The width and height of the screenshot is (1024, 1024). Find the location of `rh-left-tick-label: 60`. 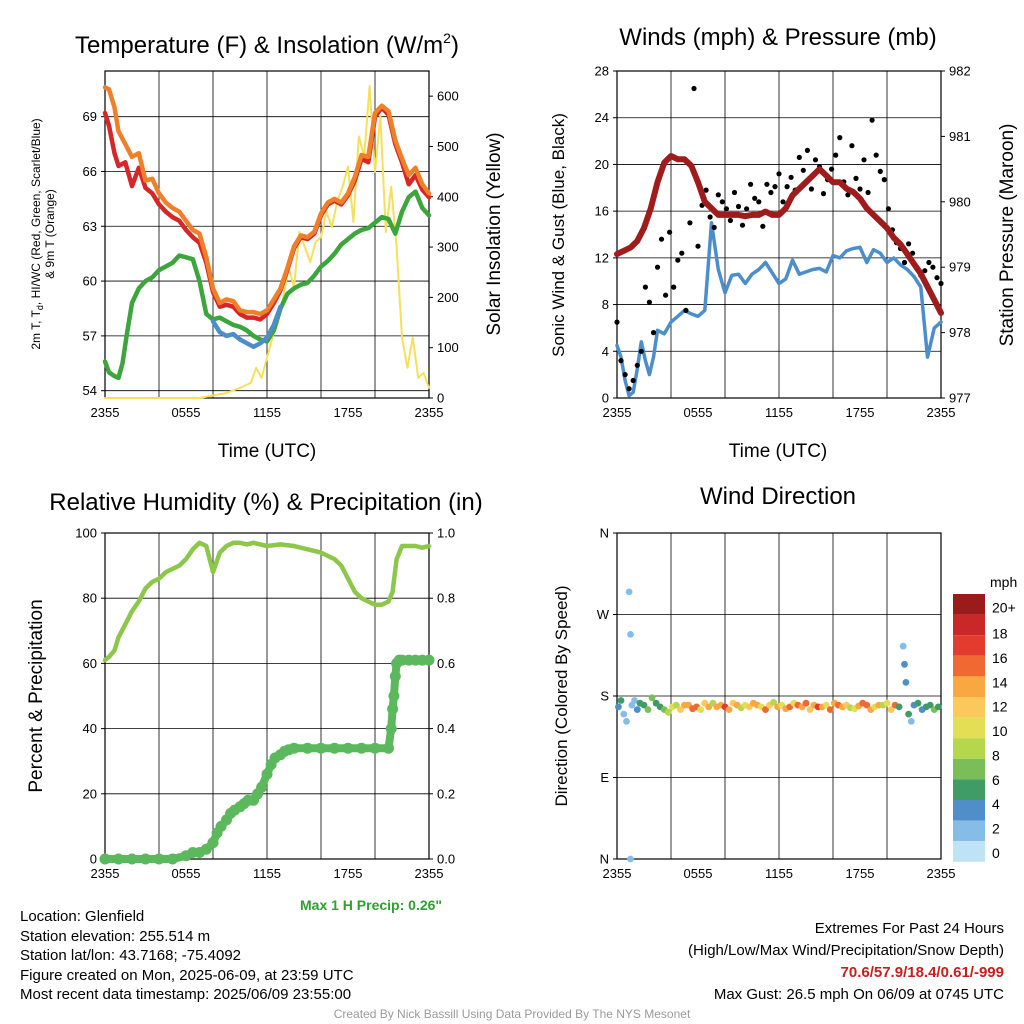

rh-left-tick-label: 60 is located at coordinates (90, 663).